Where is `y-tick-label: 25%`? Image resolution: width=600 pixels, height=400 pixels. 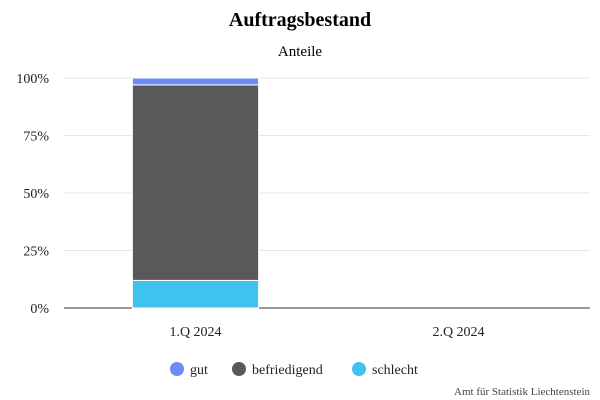
y-tick-label: 25% is located at coordinates (36, 252).